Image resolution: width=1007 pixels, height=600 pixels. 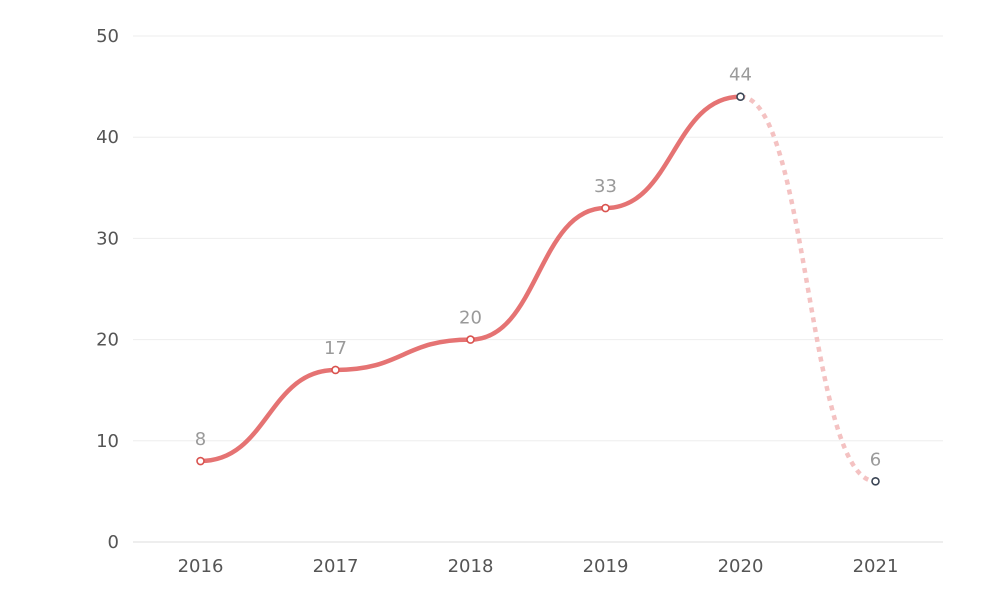 What do you see at coordinates (808, 289) in the screenshot?
I see `series-line-projected` at bounding box center [808, 289].